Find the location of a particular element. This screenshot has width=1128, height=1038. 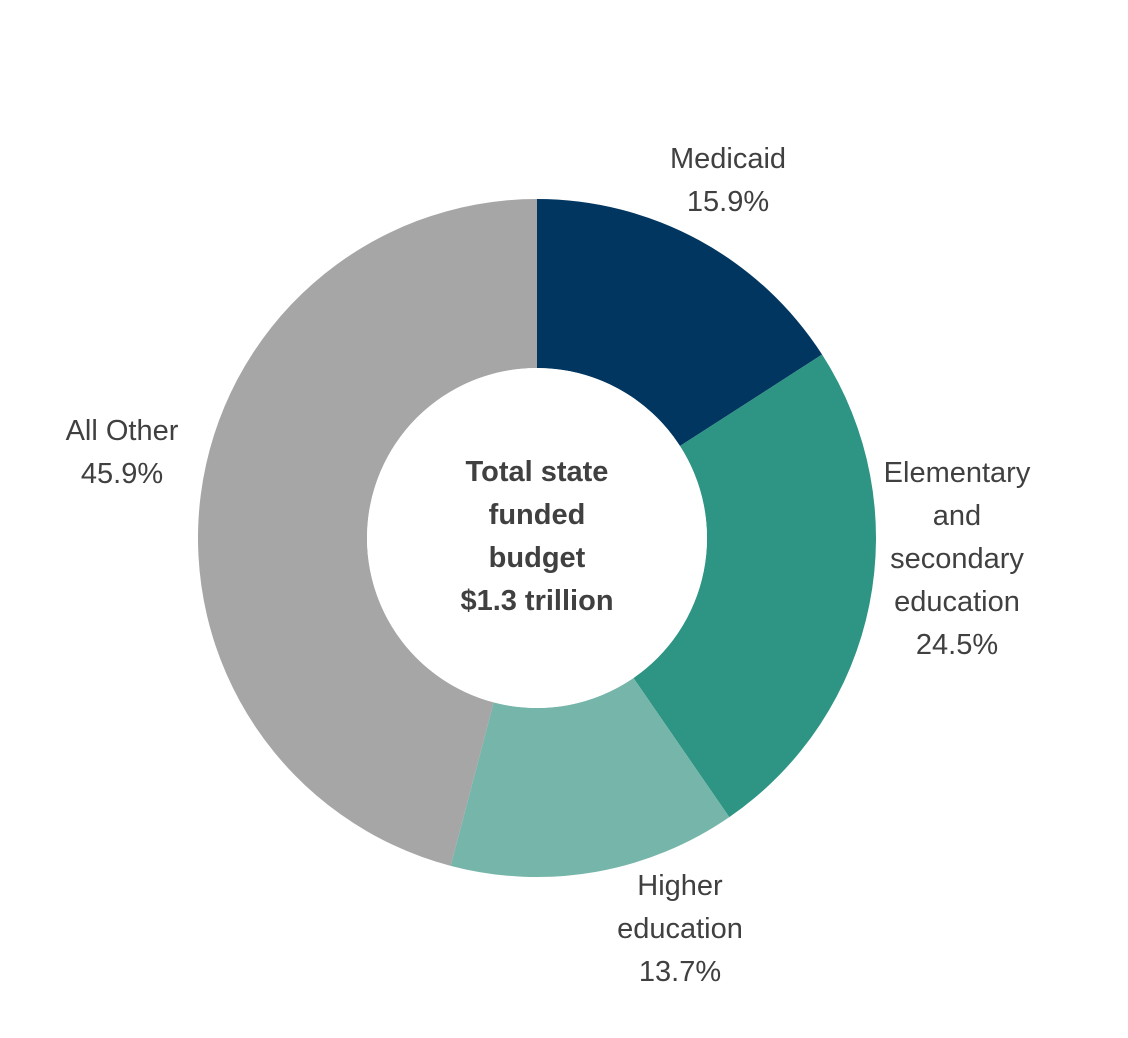

slice-name: Elementary is located at coordinates (957, 473).